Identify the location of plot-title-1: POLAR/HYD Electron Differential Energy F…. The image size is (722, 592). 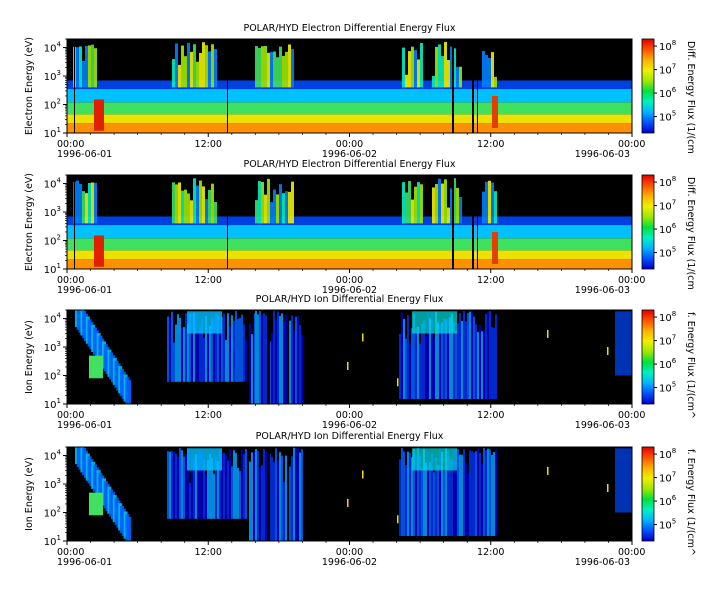
(349, 28).